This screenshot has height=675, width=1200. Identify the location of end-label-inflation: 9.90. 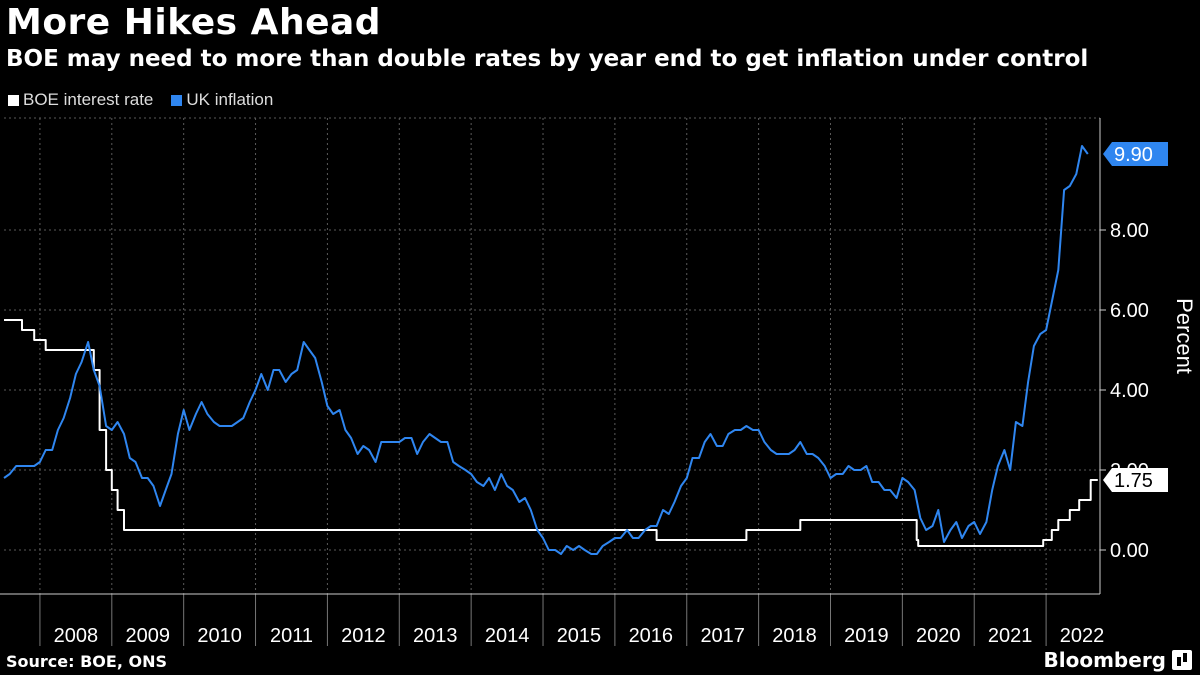
(1133, 155).